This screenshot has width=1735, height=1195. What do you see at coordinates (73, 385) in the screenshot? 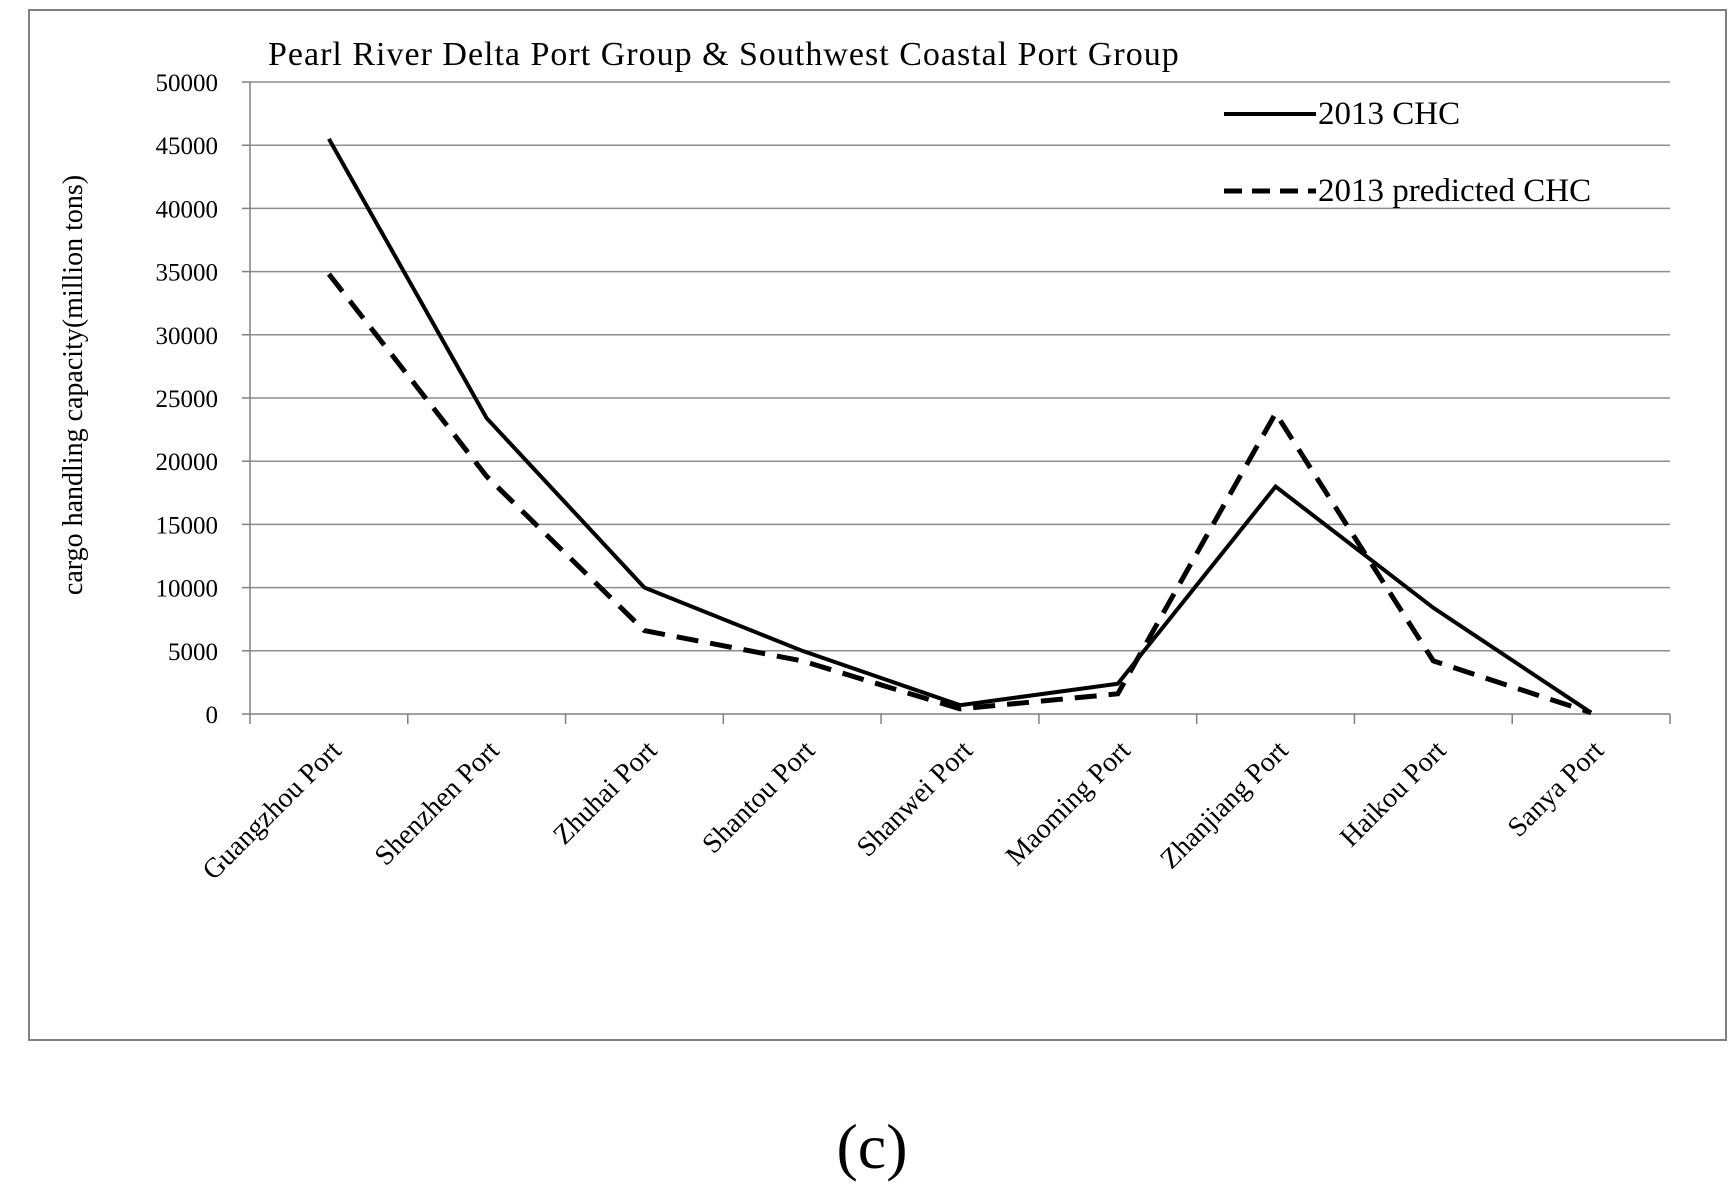
I see `y-axis-label: cargo handling capacity(million tons)` at bounding box center [73, 385].